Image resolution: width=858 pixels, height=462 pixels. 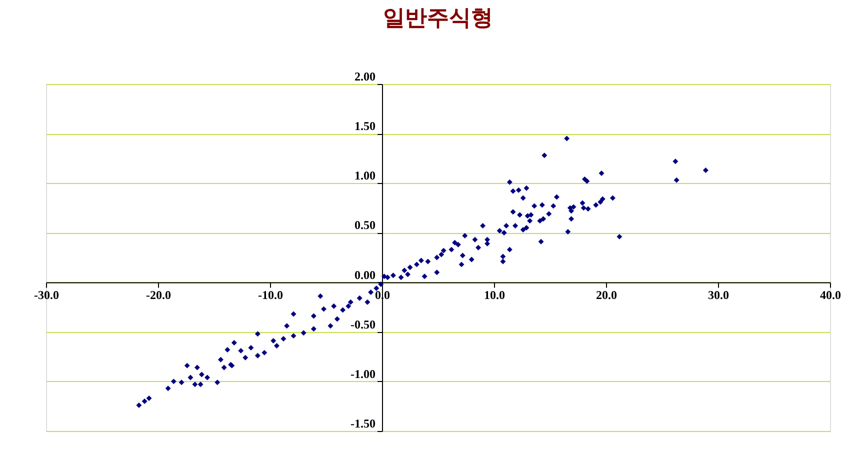 I want to click on y-tick-label: -1.00, so click(x=363, y=373).